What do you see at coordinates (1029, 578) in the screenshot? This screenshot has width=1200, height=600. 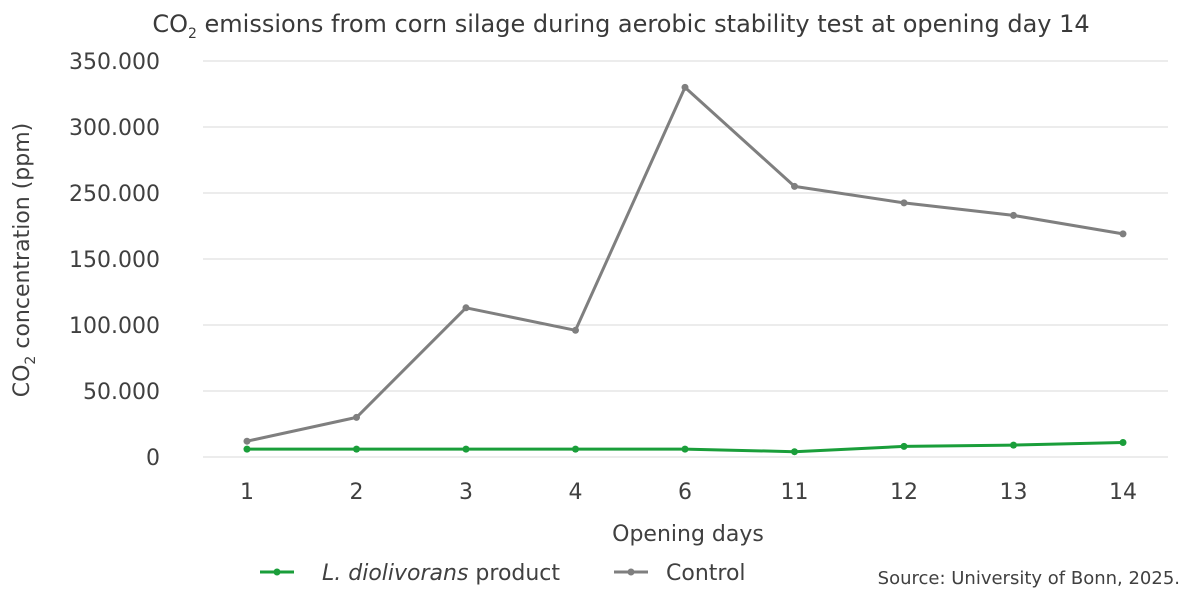 I see `source-note: Source: University of Bonn, 2025.` at bounding box center [1029, 578].